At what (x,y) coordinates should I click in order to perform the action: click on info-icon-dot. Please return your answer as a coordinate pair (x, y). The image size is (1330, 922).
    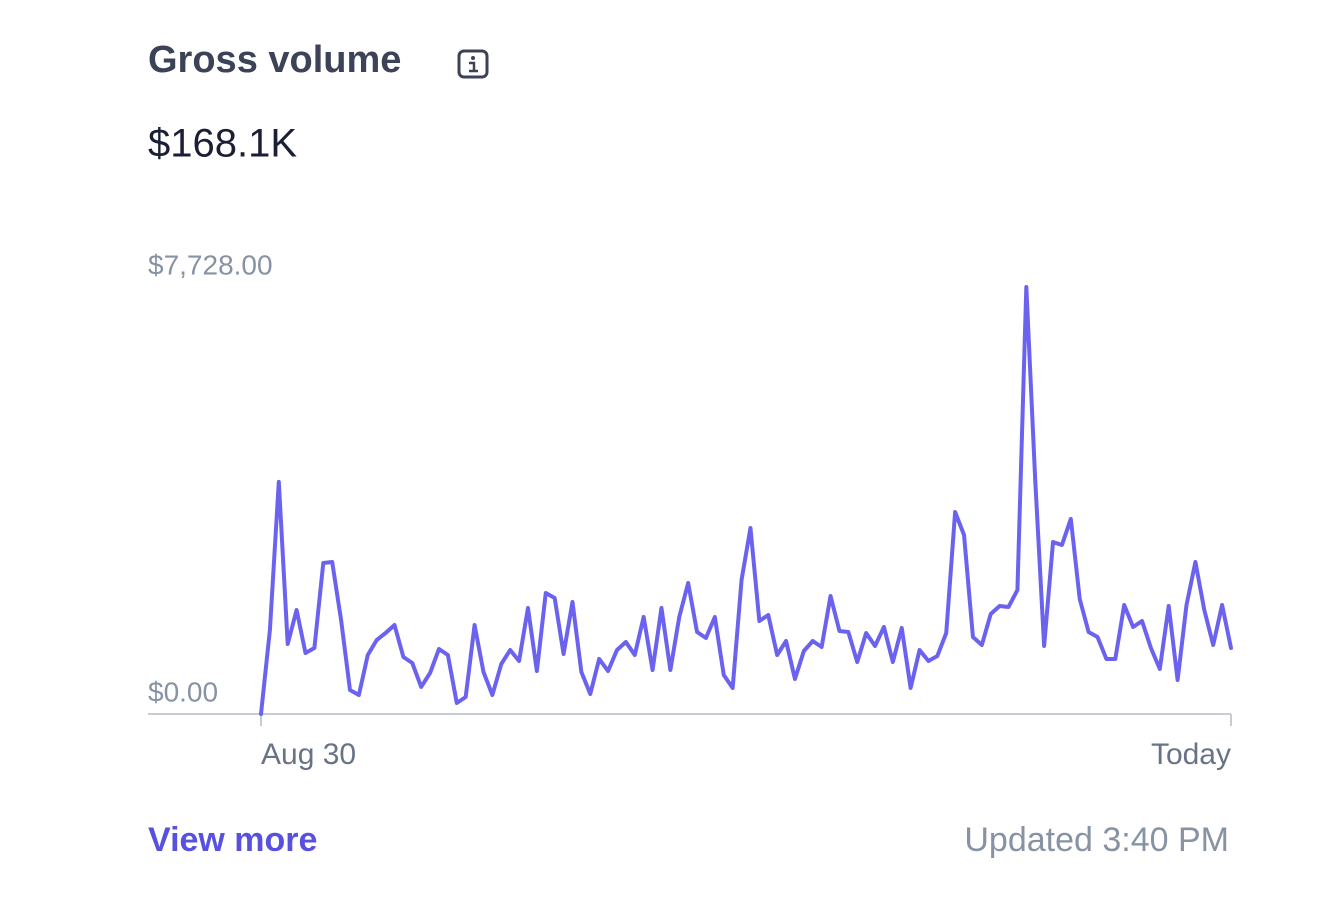
    Looking at the image, I should click on (473, 58).